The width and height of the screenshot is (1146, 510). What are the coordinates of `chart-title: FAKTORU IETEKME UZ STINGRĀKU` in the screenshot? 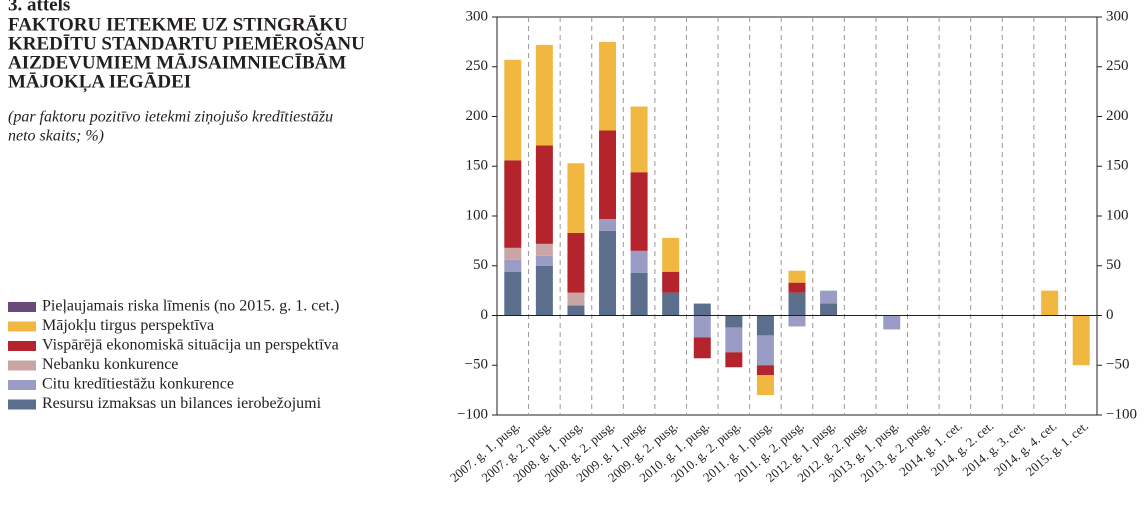 It's located at (178, 24).